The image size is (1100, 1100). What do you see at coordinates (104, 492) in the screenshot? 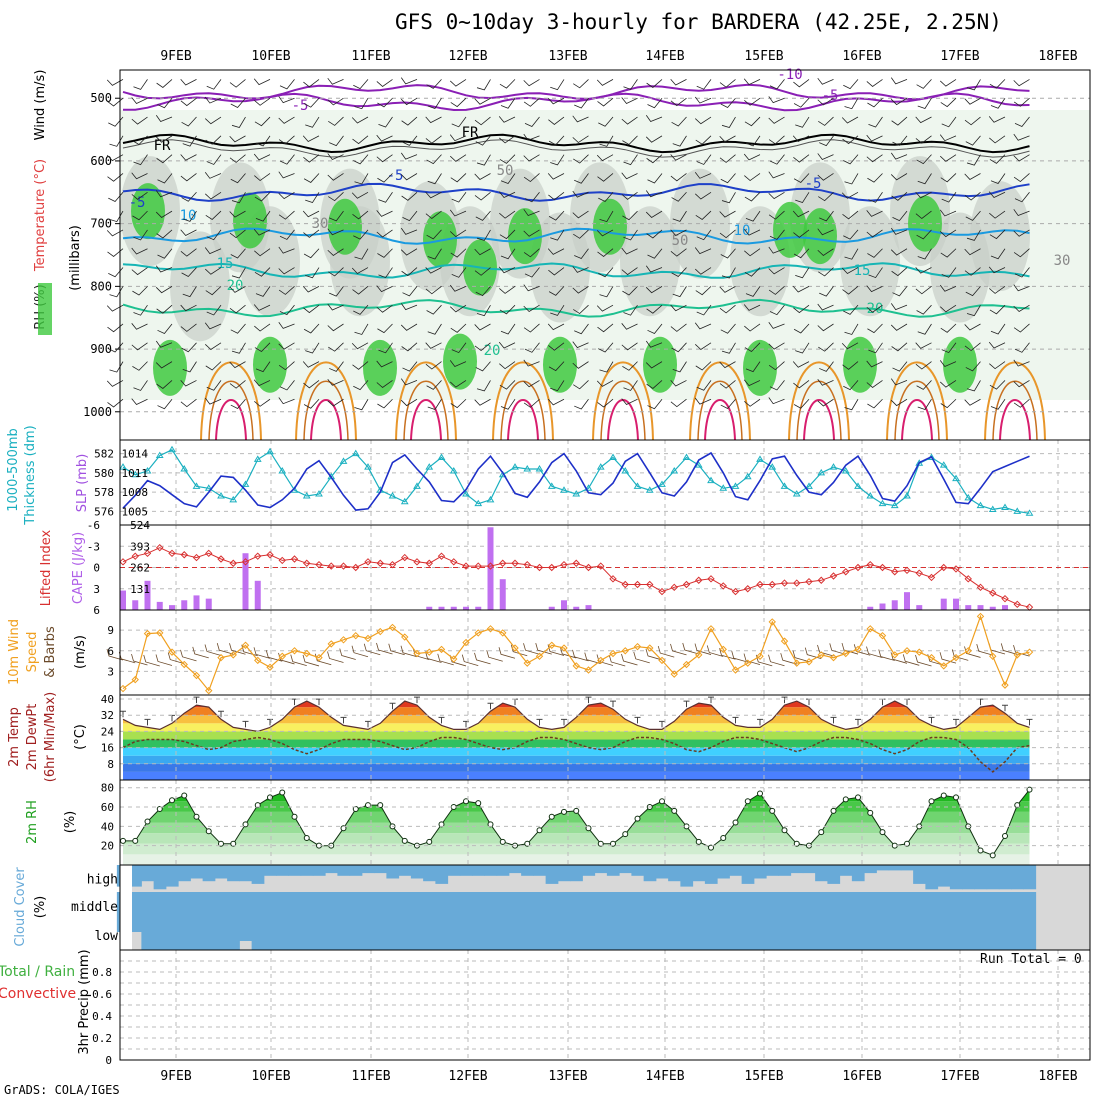
I see `thickness-tick-label: 578` at bounding box center [104, 492].